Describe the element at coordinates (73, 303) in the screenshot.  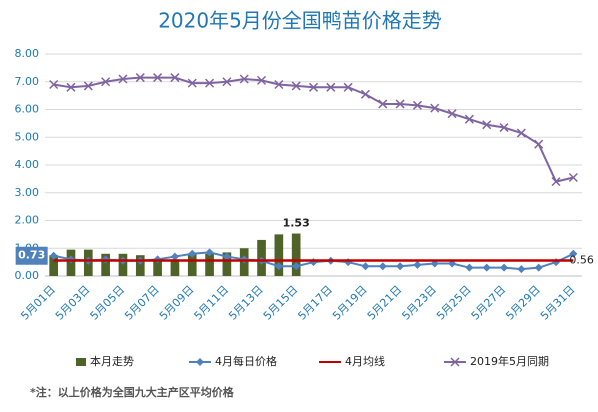
I see `x-tick-label: 5月03日` at that location.